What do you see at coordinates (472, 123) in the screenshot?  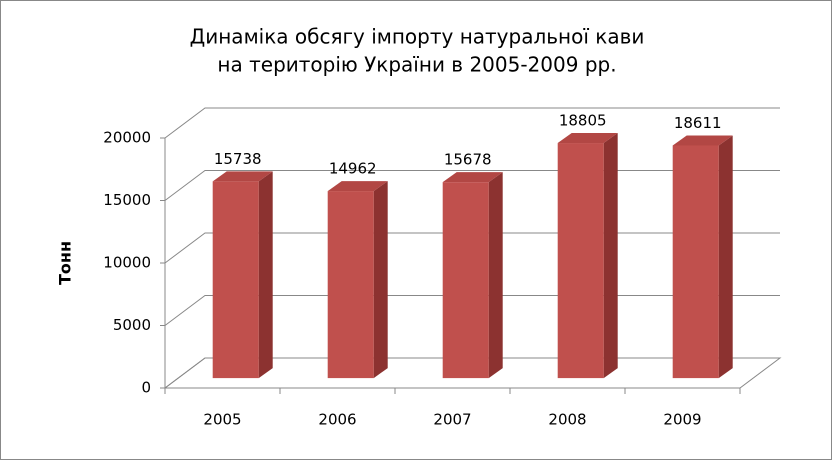 I see `grid-line` at bounding box center [472, 123].